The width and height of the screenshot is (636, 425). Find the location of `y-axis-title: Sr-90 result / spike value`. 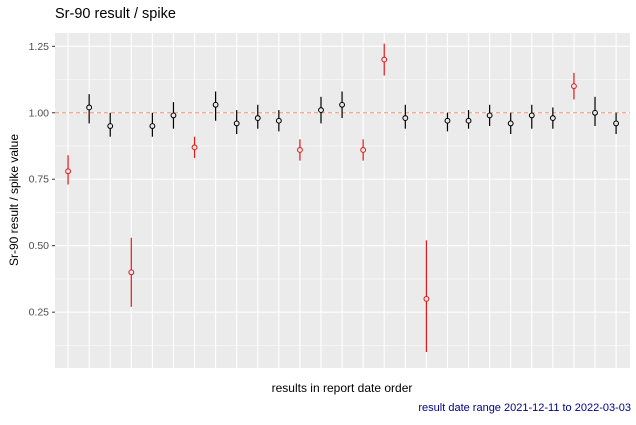

y-axis-title: Sr-90 result / spike value is located at coordinates (14, 200).